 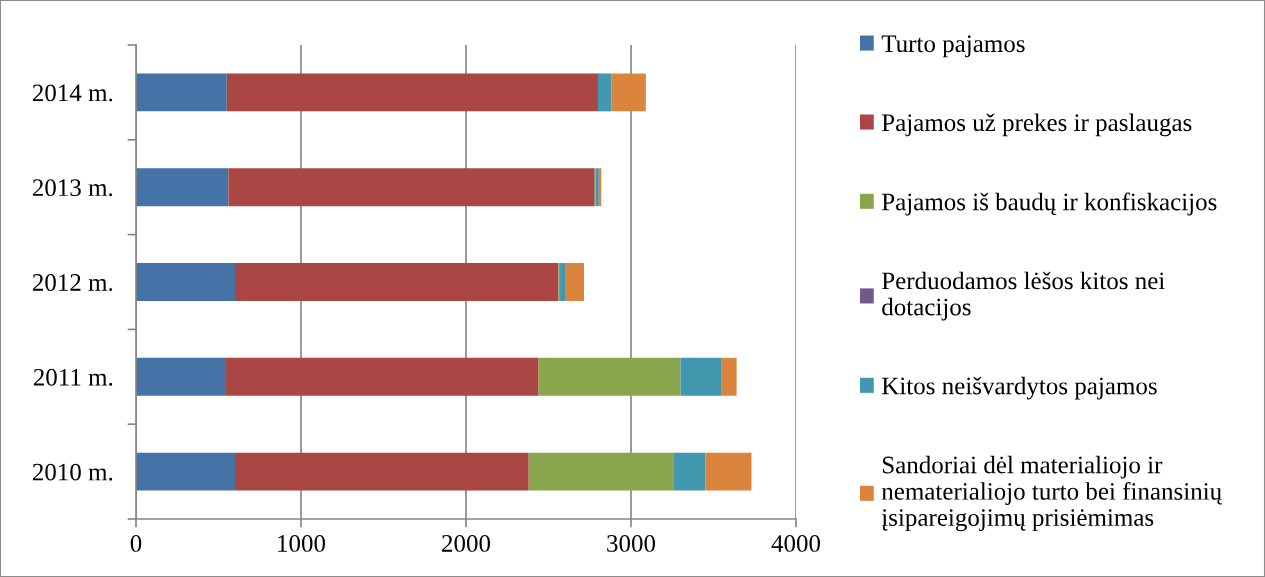 What do you see at coordinates (73, 377) in the screenshot?
I see `y-tick-label: 2011 m.` at bounding box center [73, 377].